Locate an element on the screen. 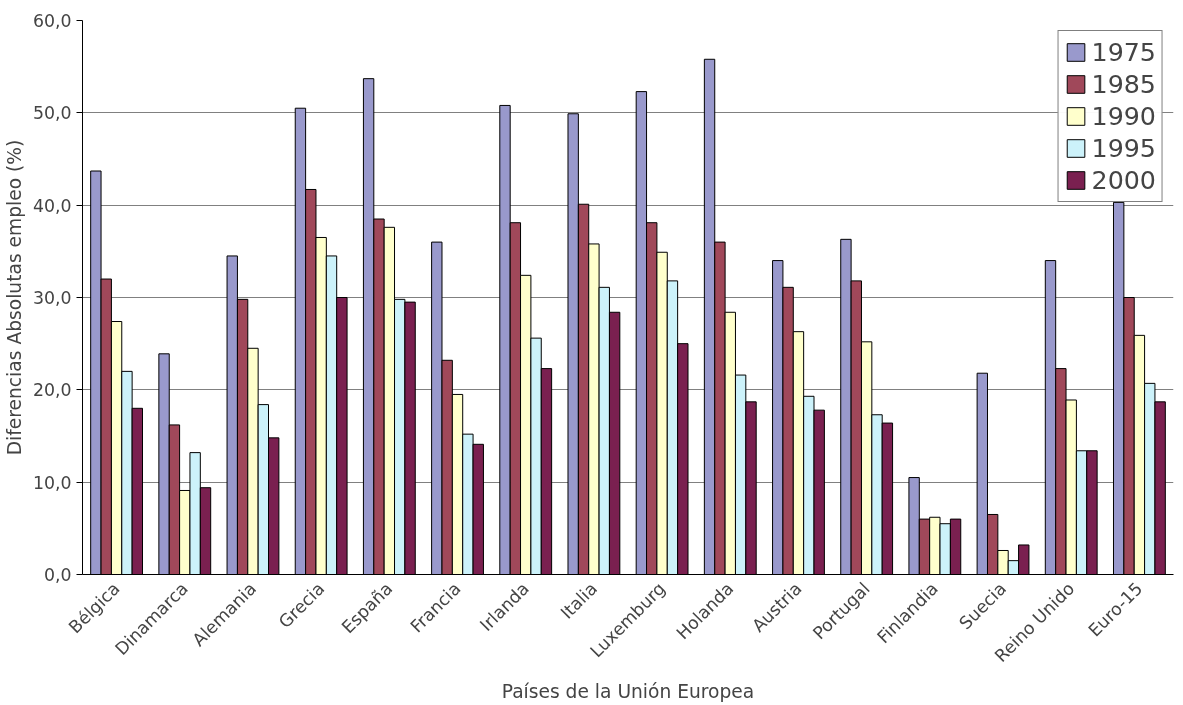  y-tick-label: 60,0 is located at coordinates (52, 21).